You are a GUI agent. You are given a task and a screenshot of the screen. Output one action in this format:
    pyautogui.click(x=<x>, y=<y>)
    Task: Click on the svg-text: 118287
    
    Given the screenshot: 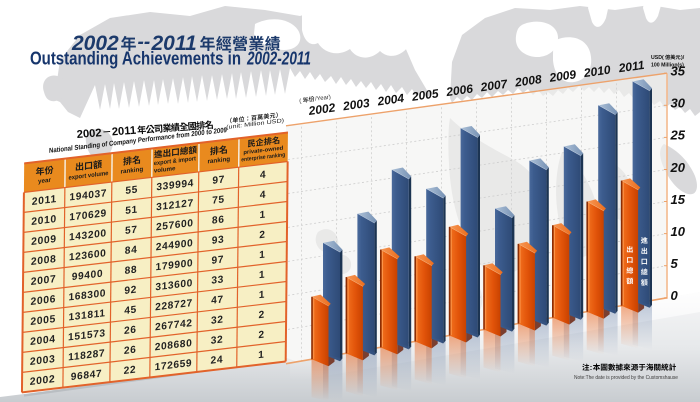 What is the action you would take?
    pyautogui.click(x=86, y=355)
    